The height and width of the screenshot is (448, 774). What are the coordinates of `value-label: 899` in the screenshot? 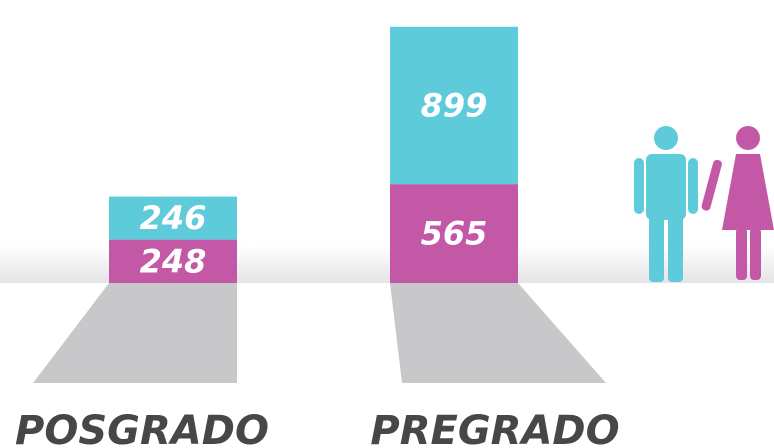 It's located at (454, 105).